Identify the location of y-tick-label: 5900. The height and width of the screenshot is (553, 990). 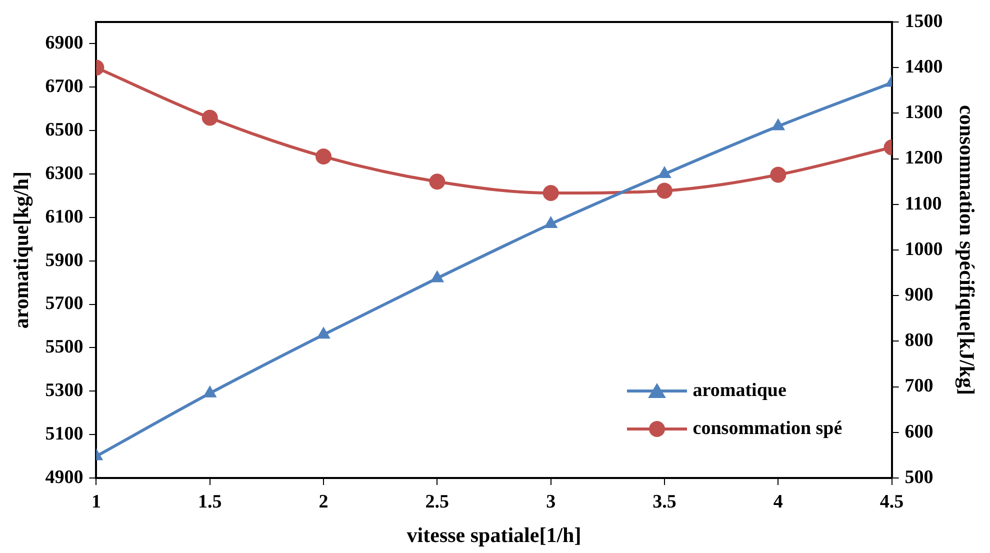
(64, 260).